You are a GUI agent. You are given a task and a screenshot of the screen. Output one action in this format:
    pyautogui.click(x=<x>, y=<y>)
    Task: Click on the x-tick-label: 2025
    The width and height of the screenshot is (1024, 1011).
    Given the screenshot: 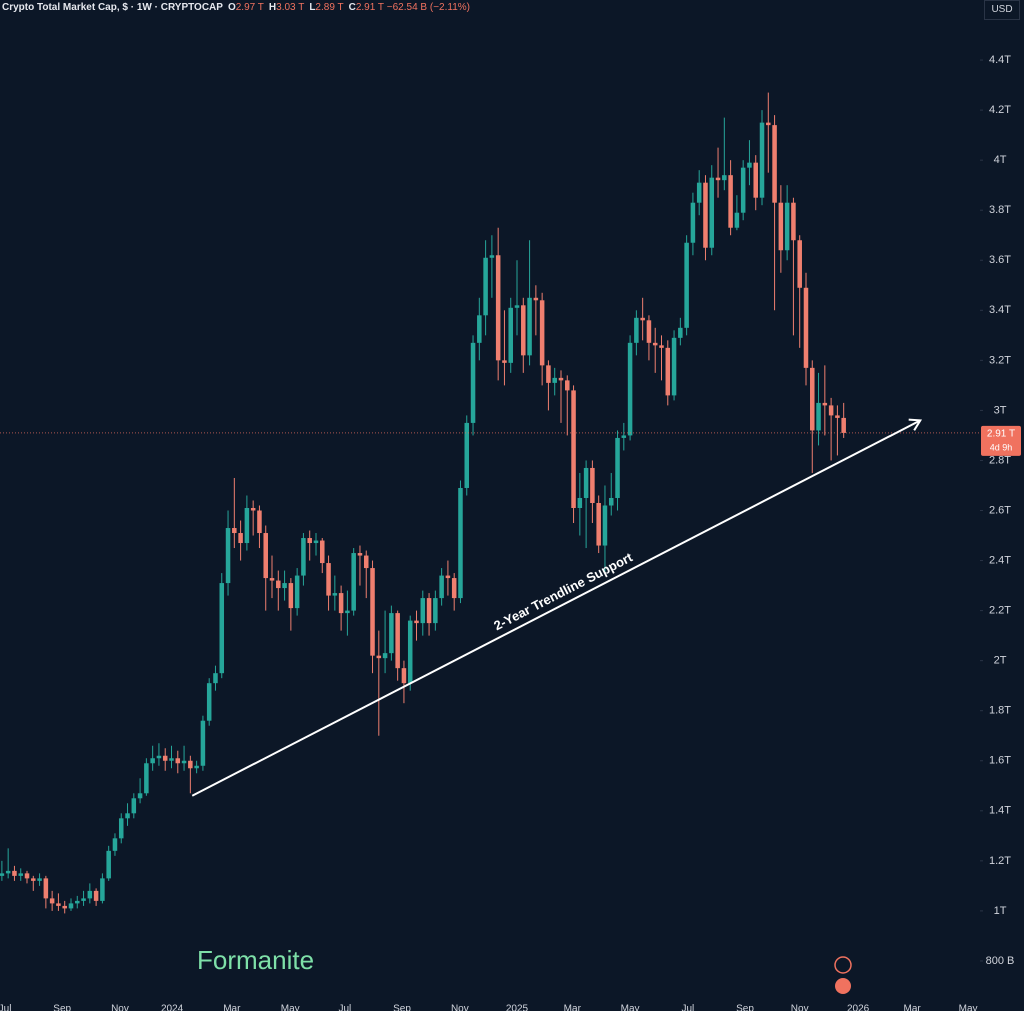 What is the action you would take?
    pyautogui.click(x=517, y=1007)
    